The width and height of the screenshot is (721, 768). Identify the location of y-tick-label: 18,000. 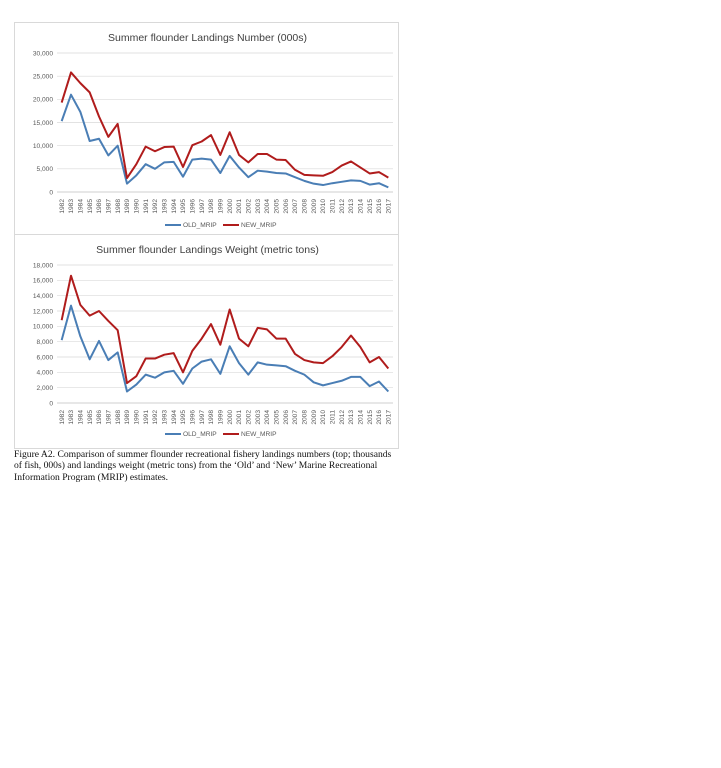
(43, 265).